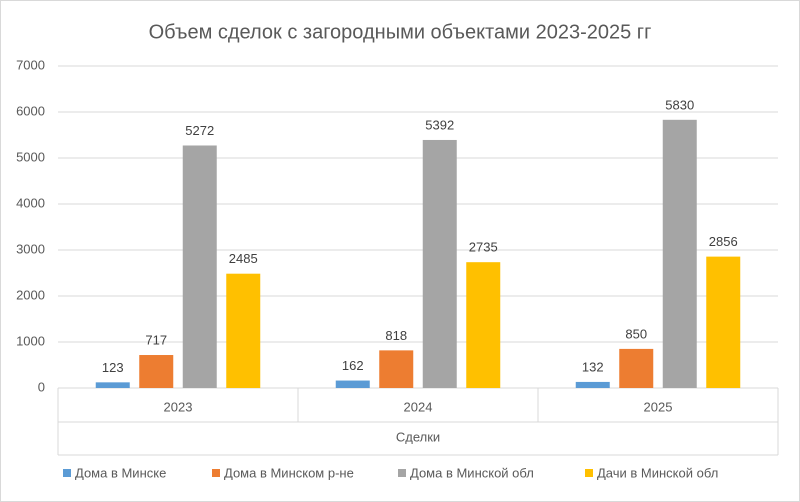  What do you see at coordinates (243, 258) in the screenshot?
I see `data-label: 2485` at bounding box center [243, 258].